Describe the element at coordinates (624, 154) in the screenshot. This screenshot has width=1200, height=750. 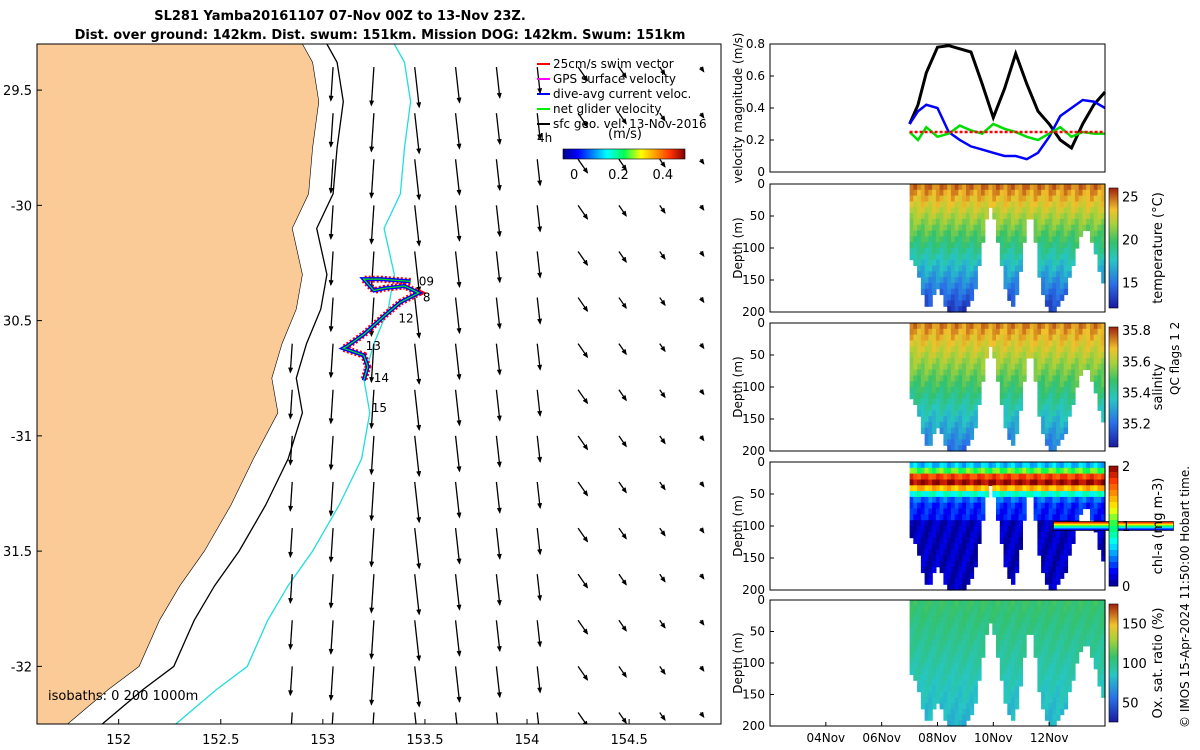
I see `map-colorbar` at that location.